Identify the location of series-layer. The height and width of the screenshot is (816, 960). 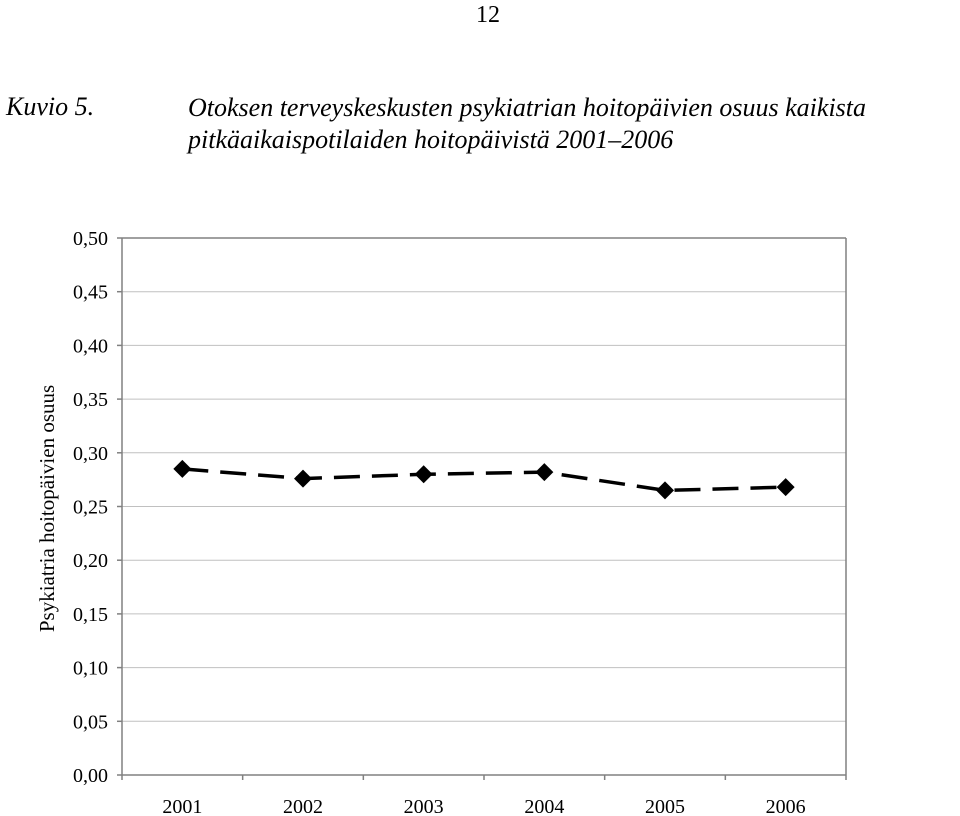
(484, 479).